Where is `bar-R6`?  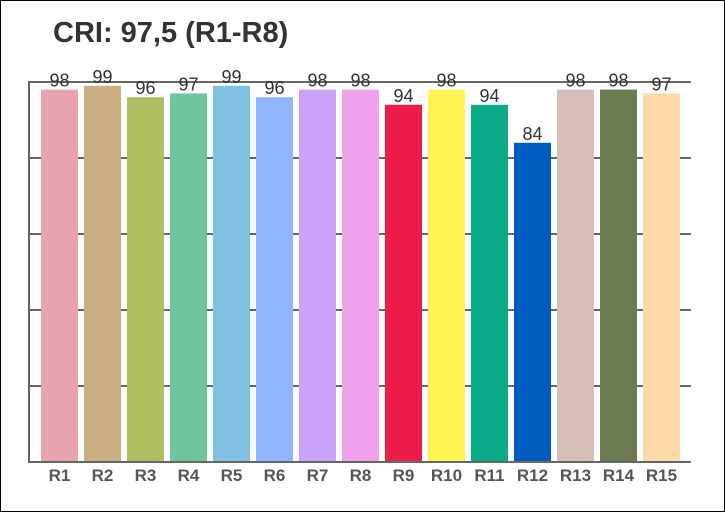 bar-R6 is located at coordinates (274, 279).